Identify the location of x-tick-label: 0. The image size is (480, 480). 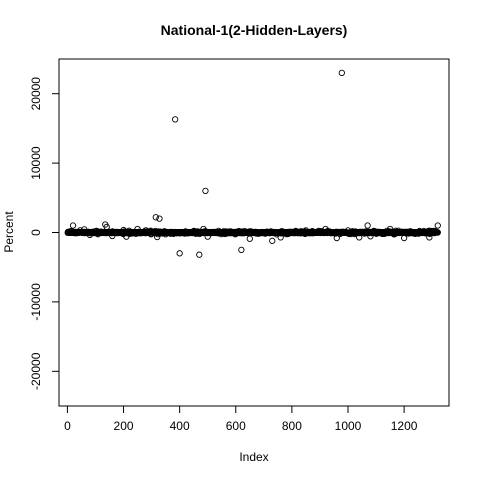
(67, 426).